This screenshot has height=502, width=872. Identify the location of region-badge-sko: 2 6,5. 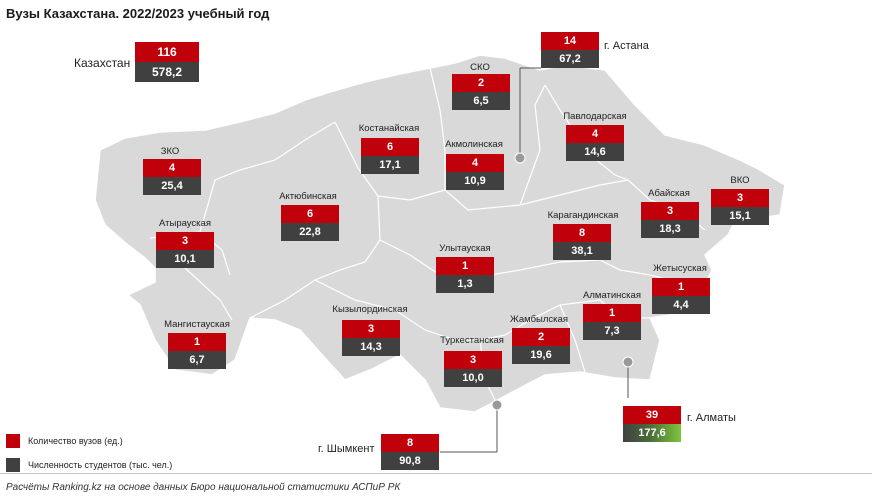
(481, 92).